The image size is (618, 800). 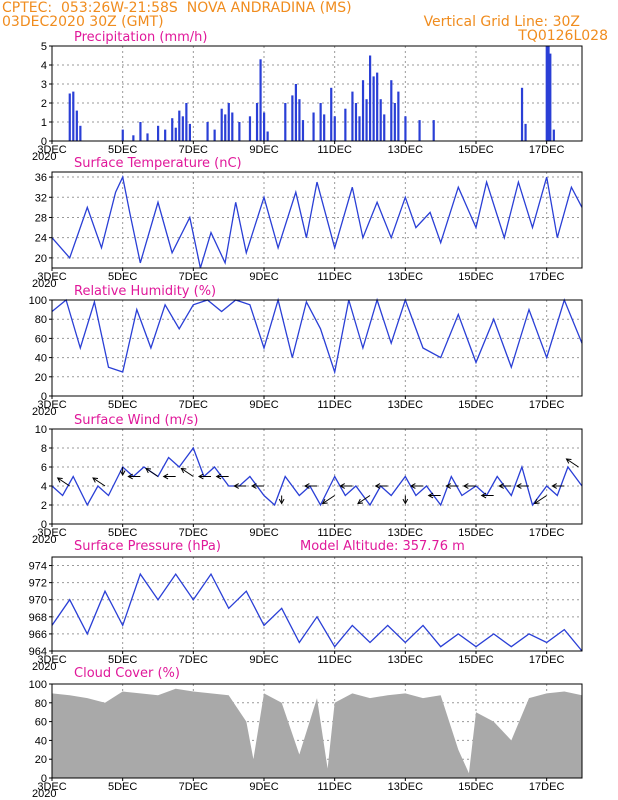 I want to click on x-tick-label: 13DEC, so click(x=406, y=660).